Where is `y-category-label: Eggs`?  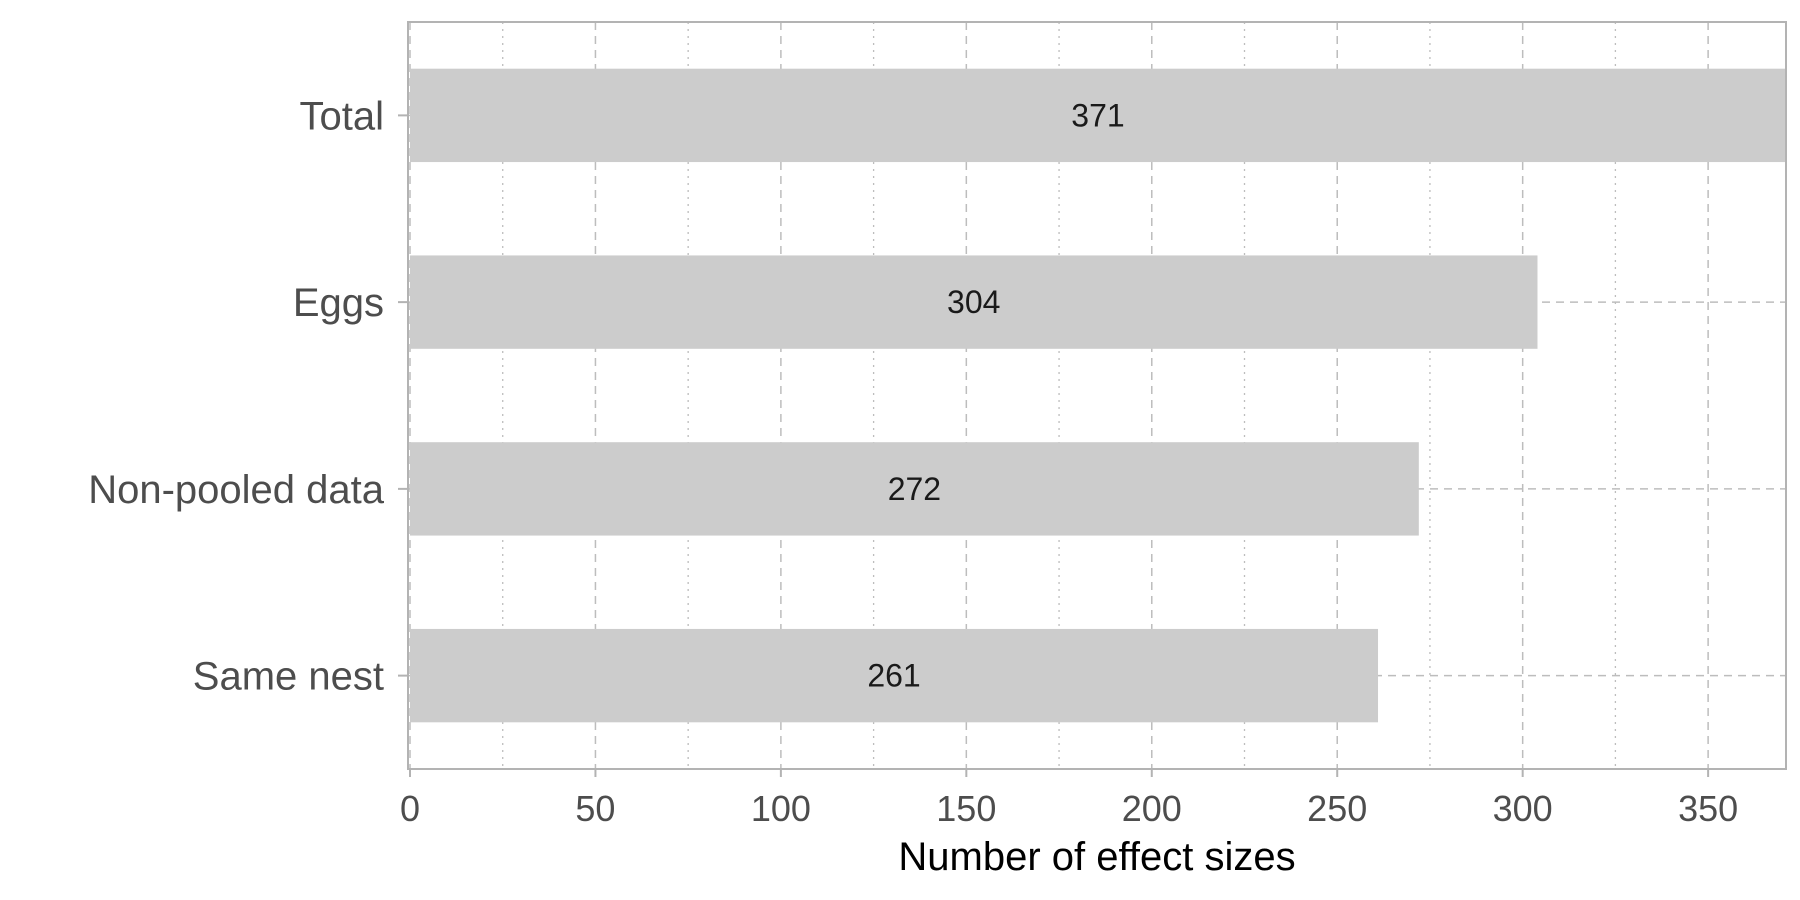 y-category-label: Eggs is located at coordinates (338, 303).